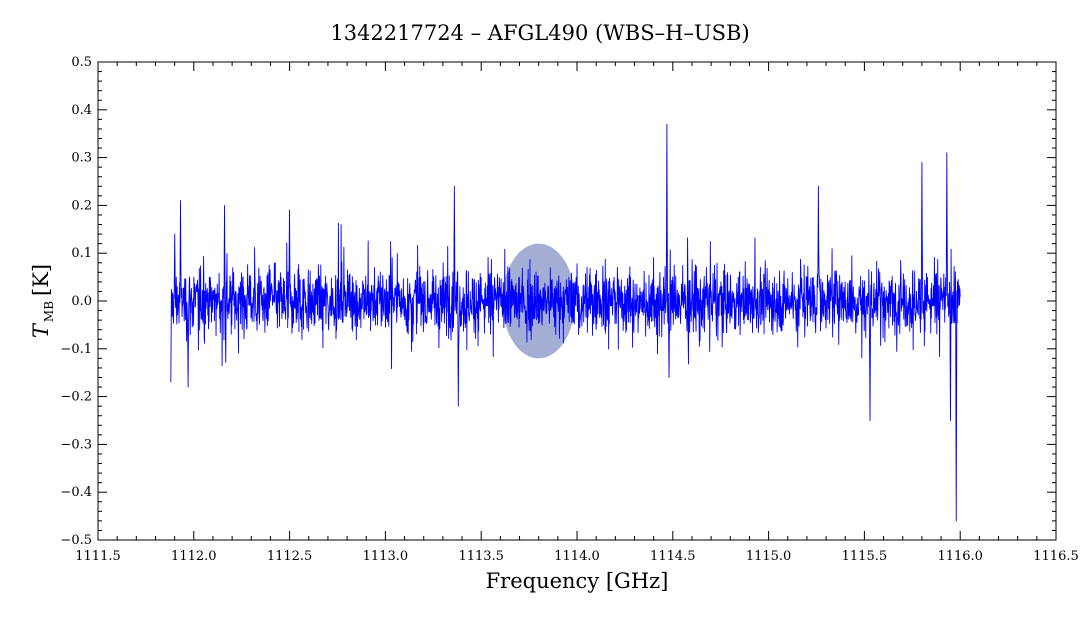  What do you see at coordinates (81, 110) in the screenshot?
I see `y-tick-label: 0.4` at bounding box center [81, 110].